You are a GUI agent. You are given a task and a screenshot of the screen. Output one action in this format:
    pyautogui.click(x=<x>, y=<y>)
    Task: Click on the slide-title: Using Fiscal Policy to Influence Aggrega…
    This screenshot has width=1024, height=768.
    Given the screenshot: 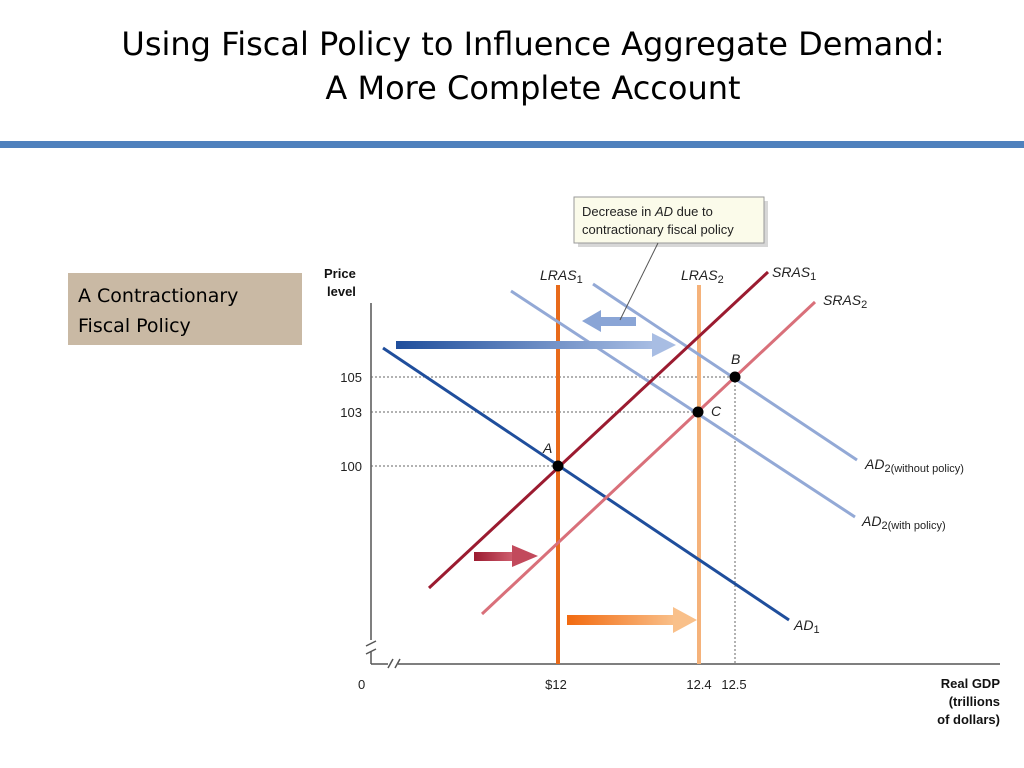 What is the action you would take?
    pyautogui.click(x=512, y=66)
    